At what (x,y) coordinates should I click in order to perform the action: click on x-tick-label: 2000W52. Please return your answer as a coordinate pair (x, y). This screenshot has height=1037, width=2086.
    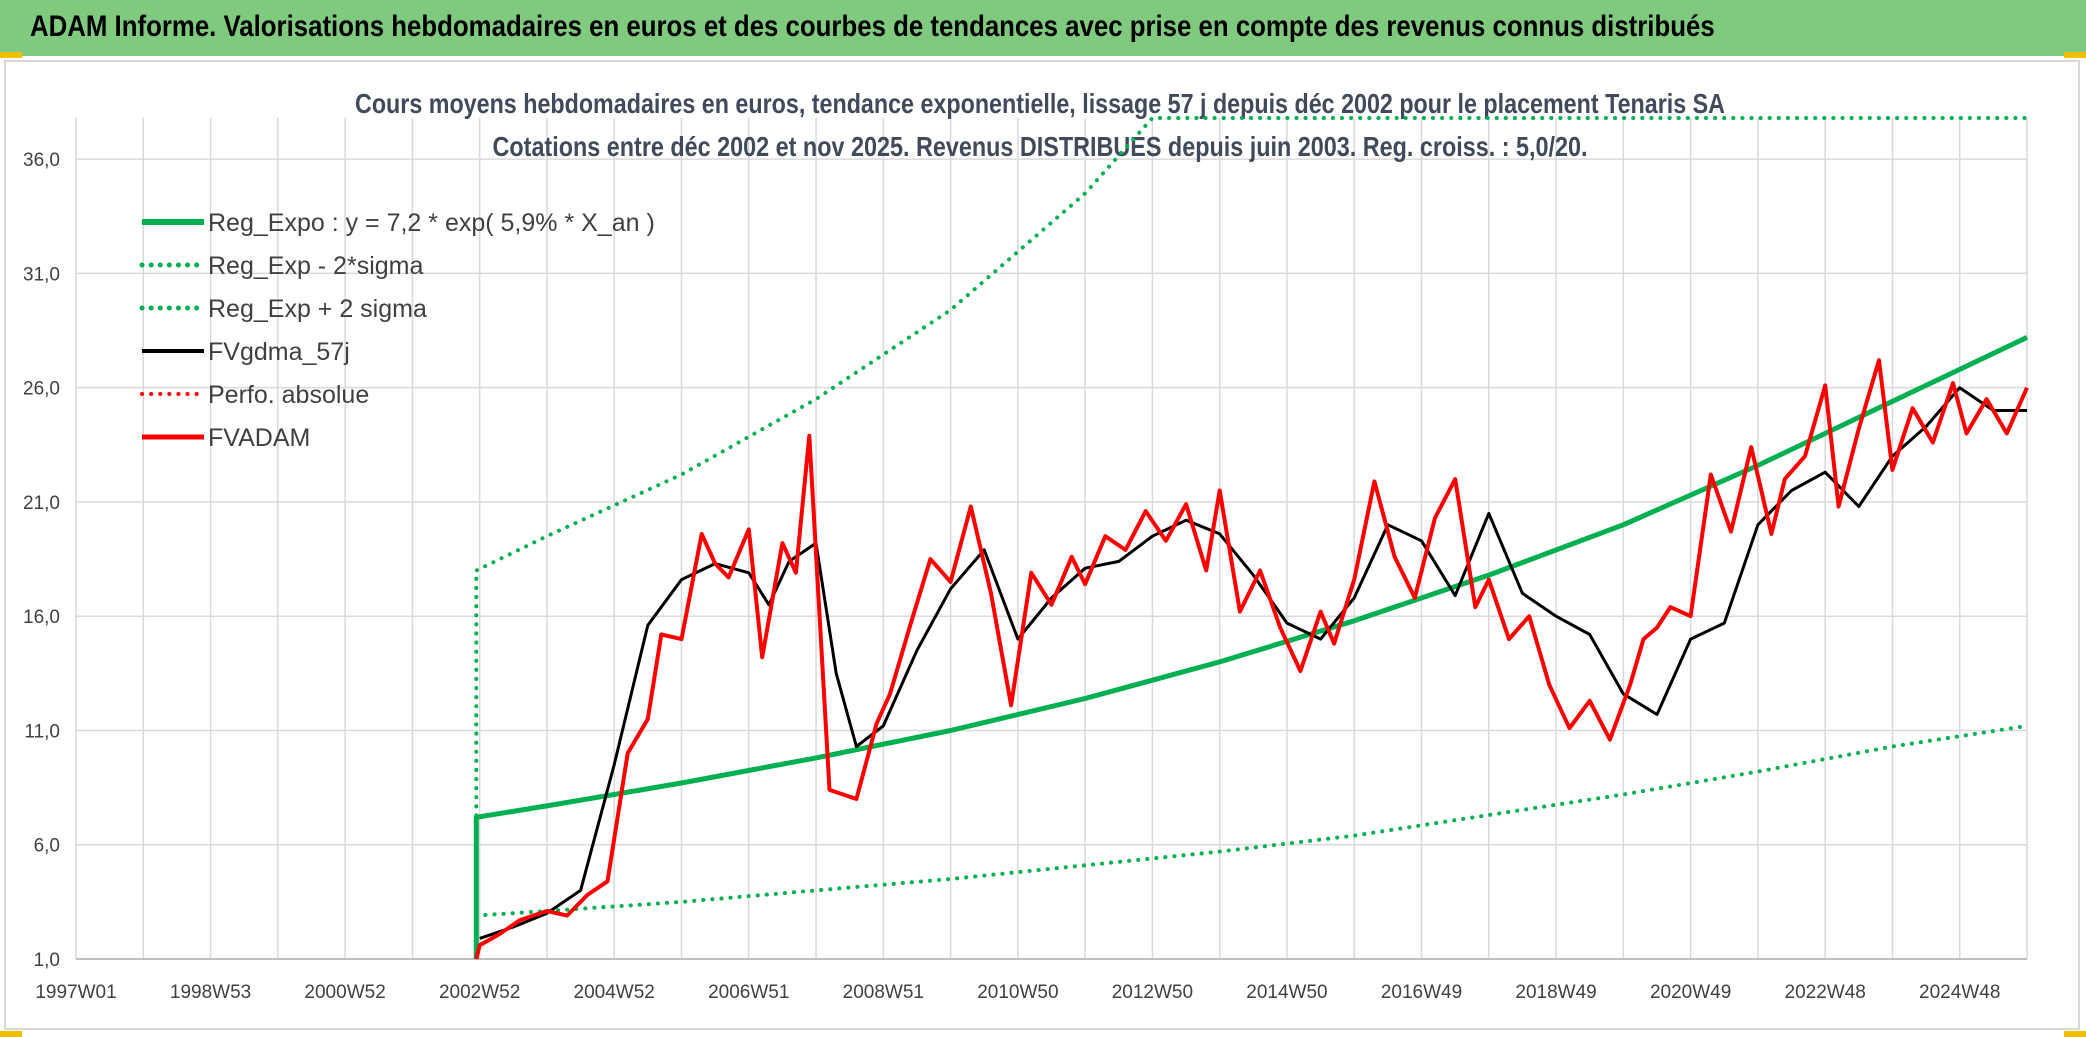
    Looking at the image, I should click on (344, 992).